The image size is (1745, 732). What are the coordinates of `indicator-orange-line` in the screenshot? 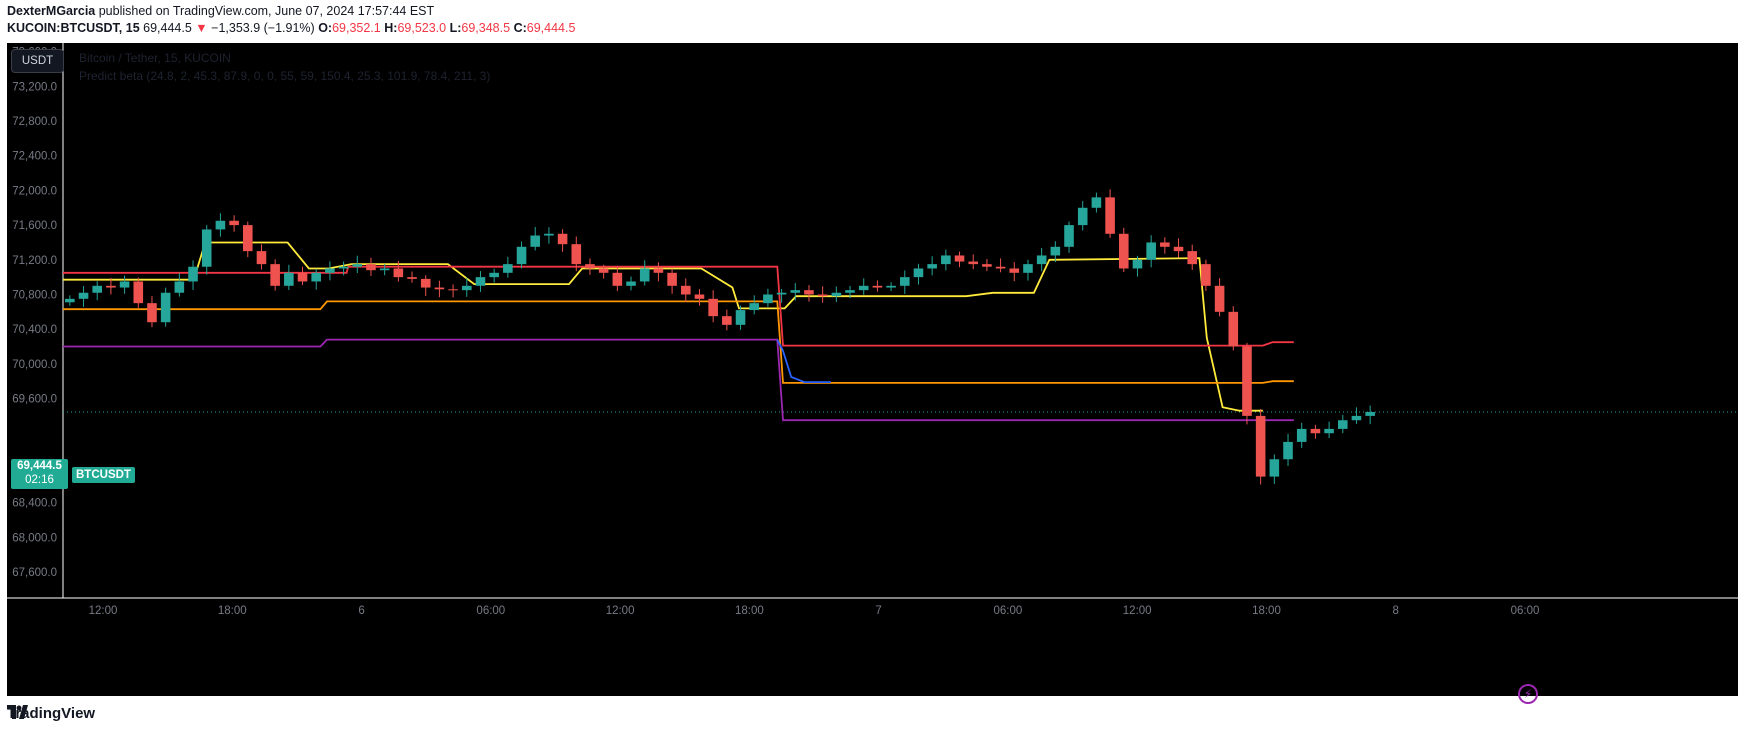 It's located at (678, 342).